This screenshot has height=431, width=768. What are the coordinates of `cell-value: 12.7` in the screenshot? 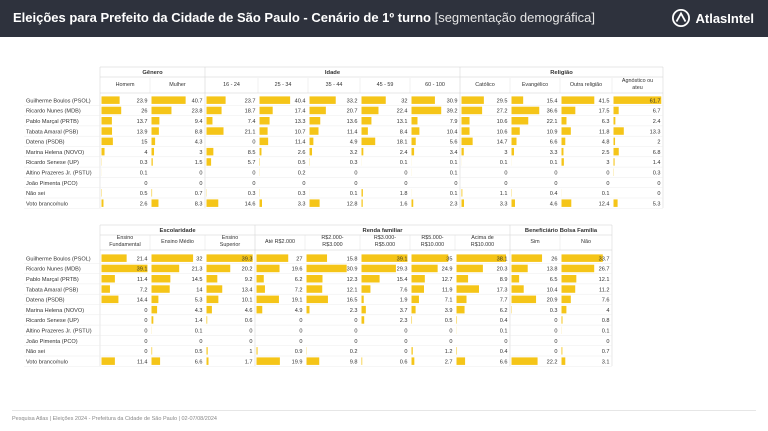 It's located at (447, 280).